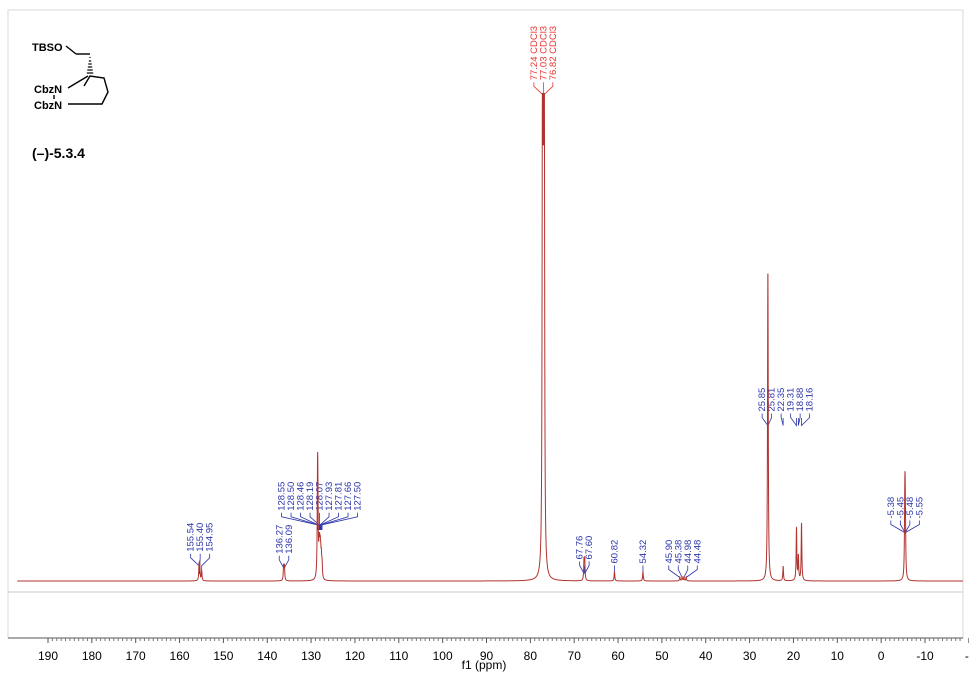  I want to click on x-tick-label: 170, so click(136, 656).